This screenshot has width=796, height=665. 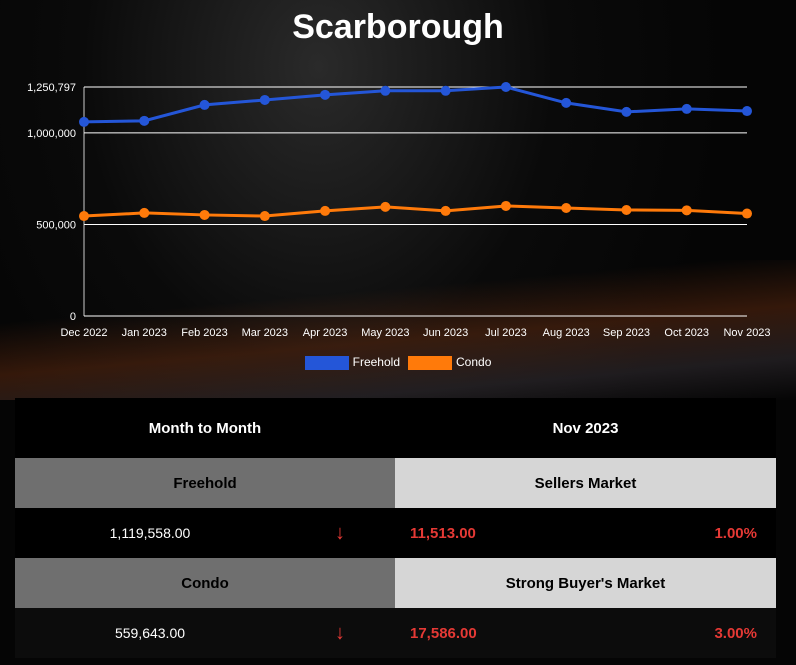 I want to click on freehold-value-row: 1,119,558.00 ↓ 11,513.00 1.00%, so click(x=395, y=533).